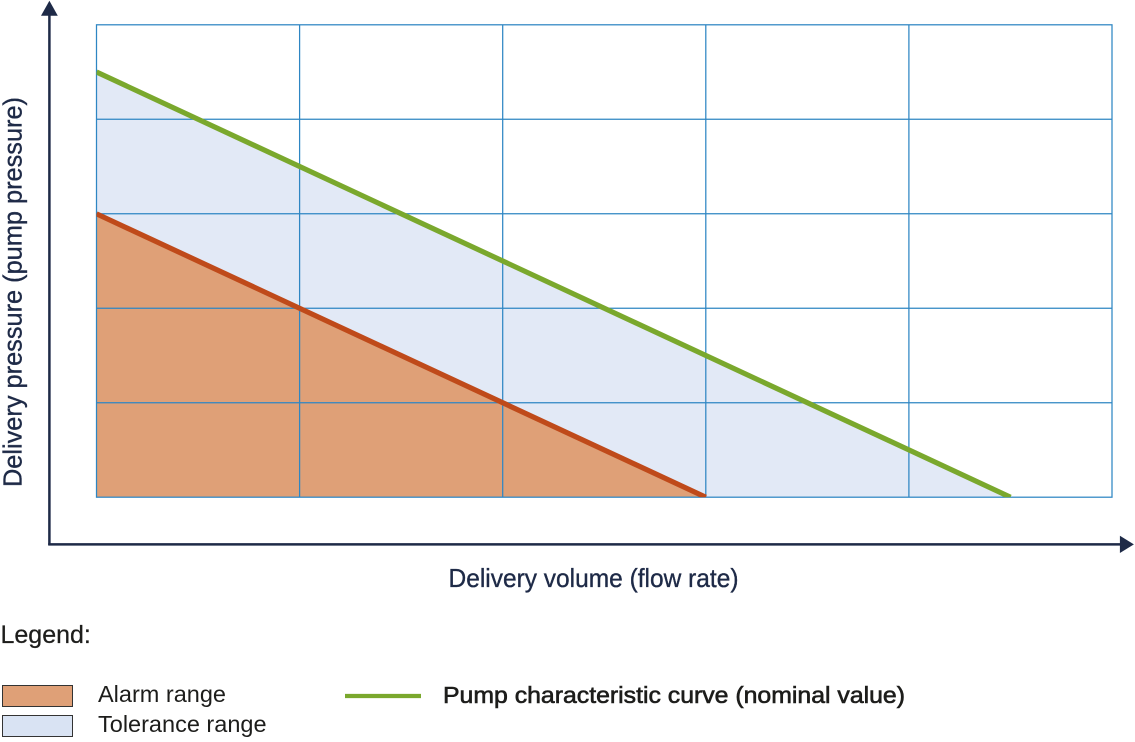  What do you see at coordinates (162, 694) in the screenshot?
I see `svg-text: Alarm range` at bounding box center [162, 694].